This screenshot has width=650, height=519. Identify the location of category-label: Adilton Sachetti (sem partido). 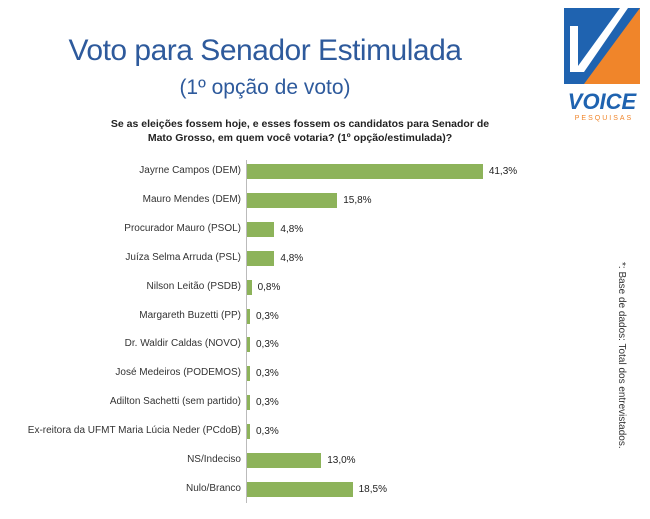
(175, 402).